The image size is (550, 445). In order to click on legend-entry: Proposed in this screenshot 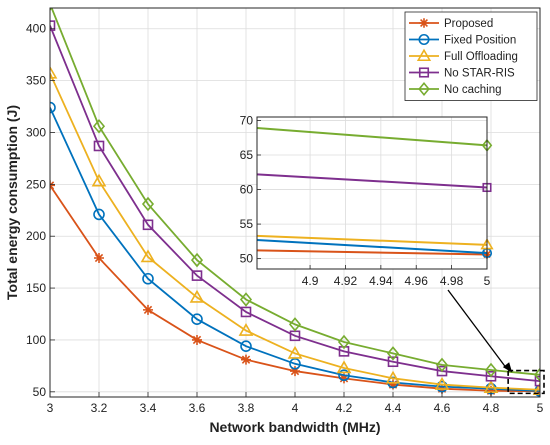, I will do `click(451, 24)`.